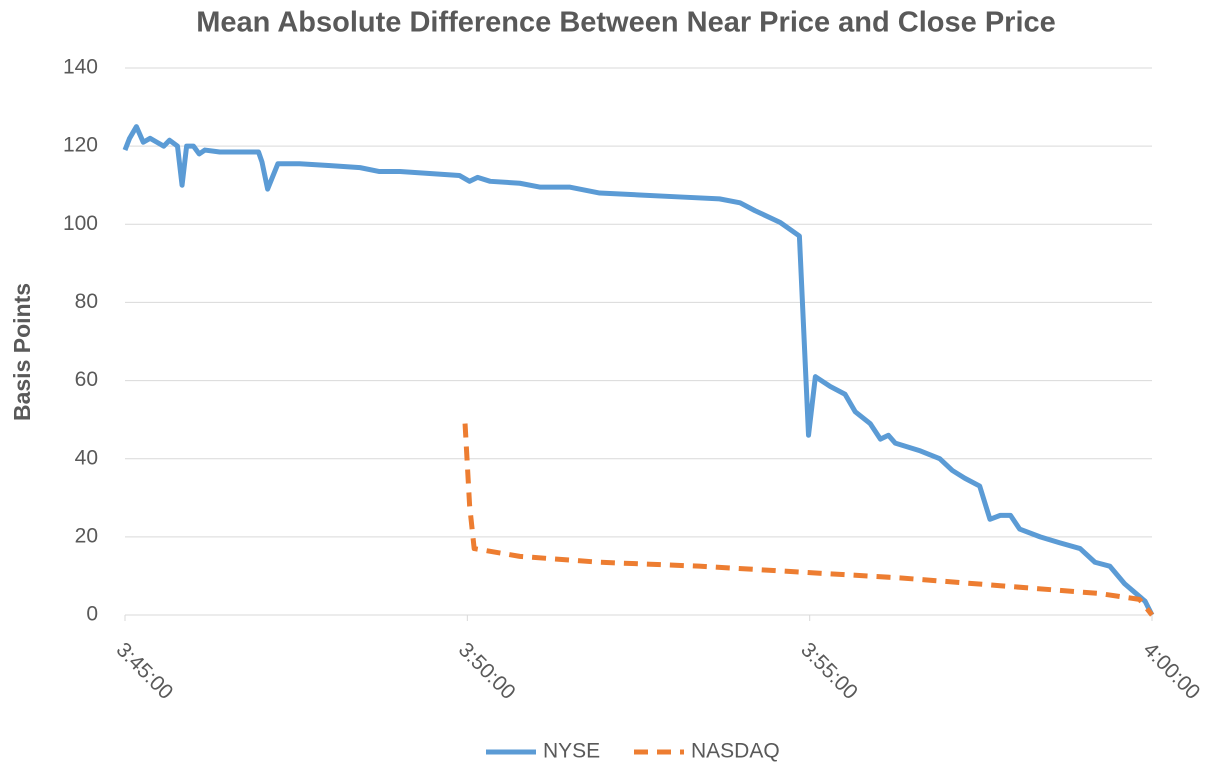  Describe the element at coordinates (829, 671) in the screenshot. I see `x-tick-label: 3:55:00` at that location.